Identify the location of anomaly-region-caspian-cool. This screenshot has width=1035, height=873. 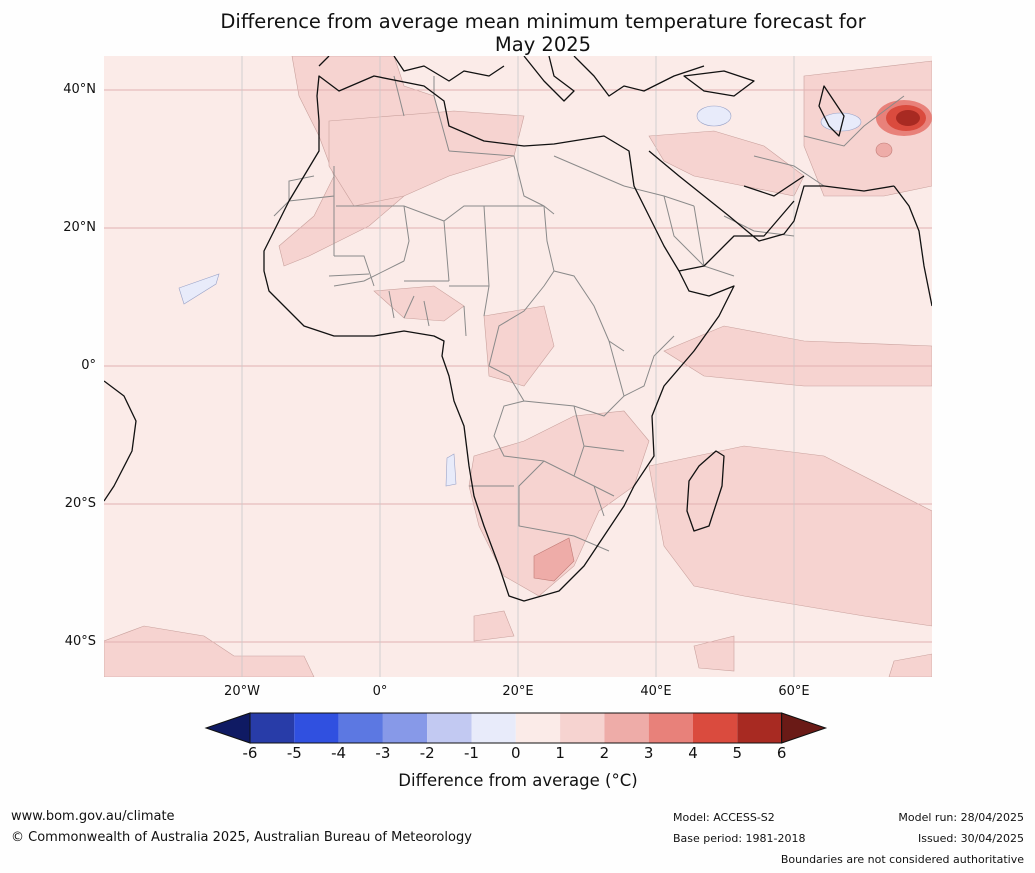
(841, 122).